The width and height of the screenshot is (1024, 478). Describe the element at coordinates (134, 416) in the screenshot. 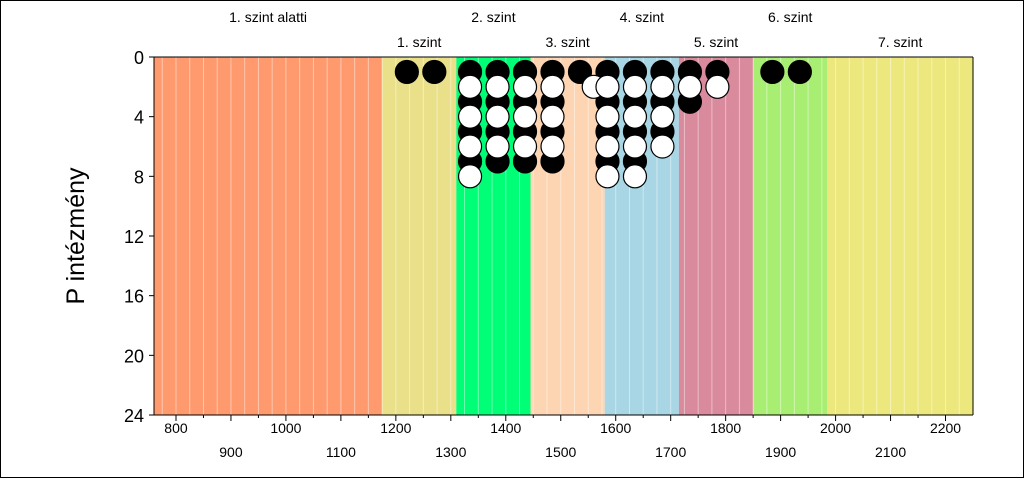

I see `y-tick-label: 24` at that location.